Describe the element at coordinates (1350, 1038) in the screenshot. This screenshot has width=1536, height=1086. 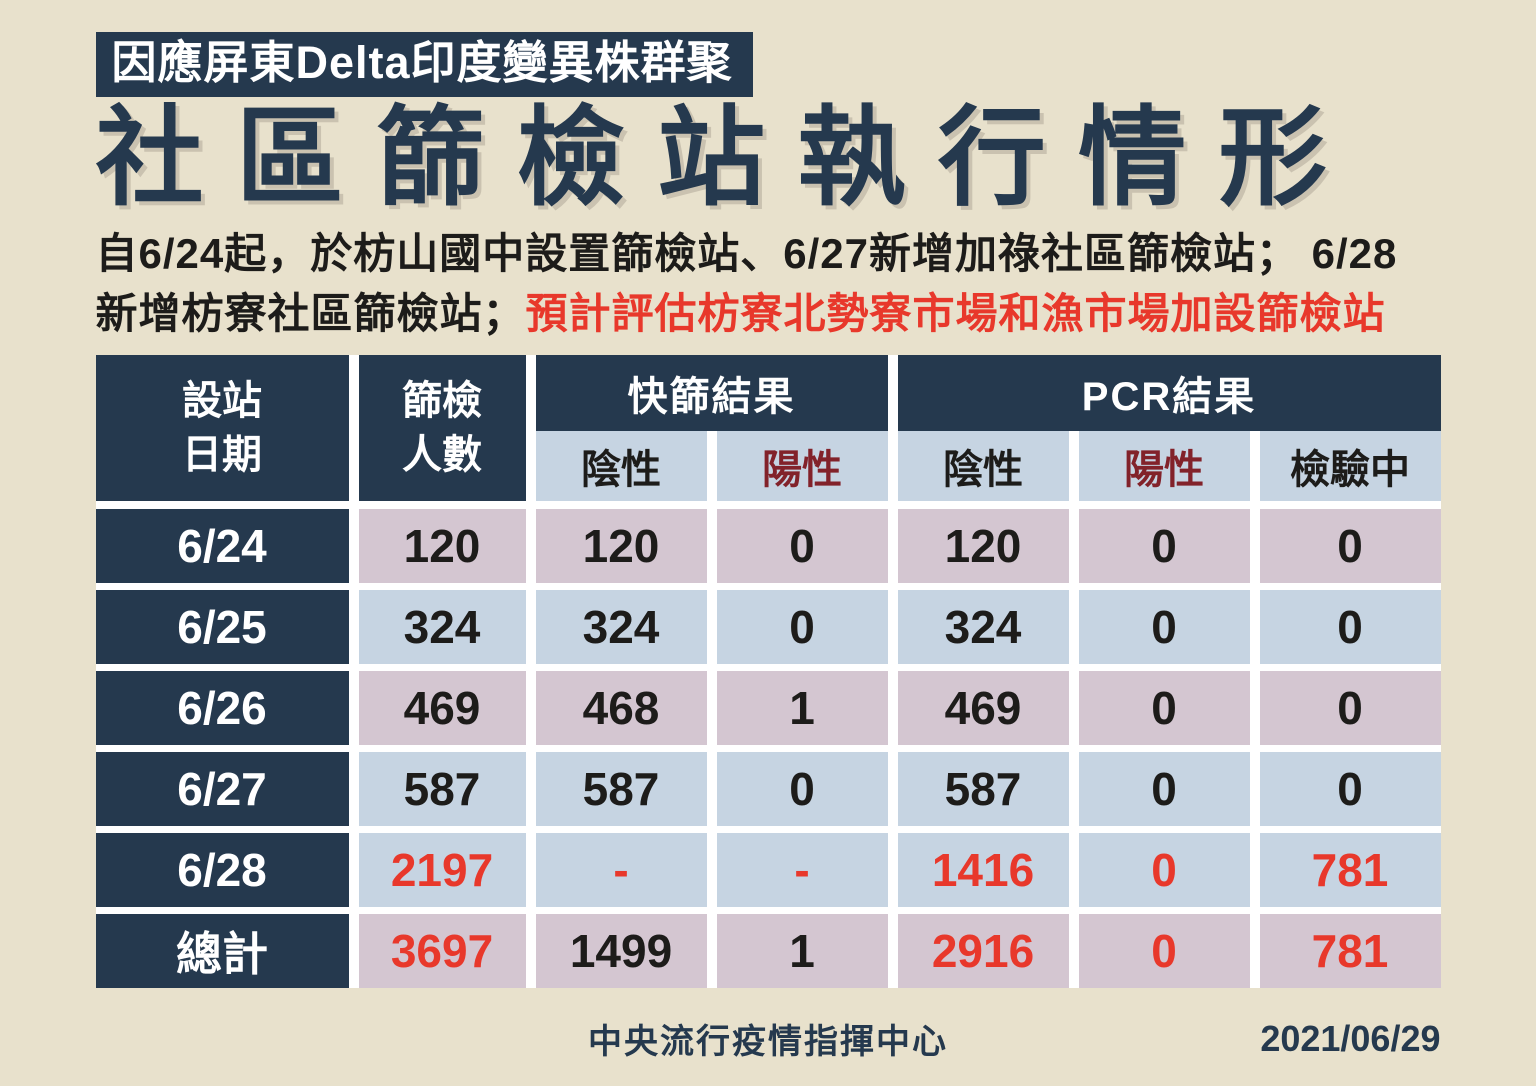
I see `footer-date: 2021/06/29` at that location.